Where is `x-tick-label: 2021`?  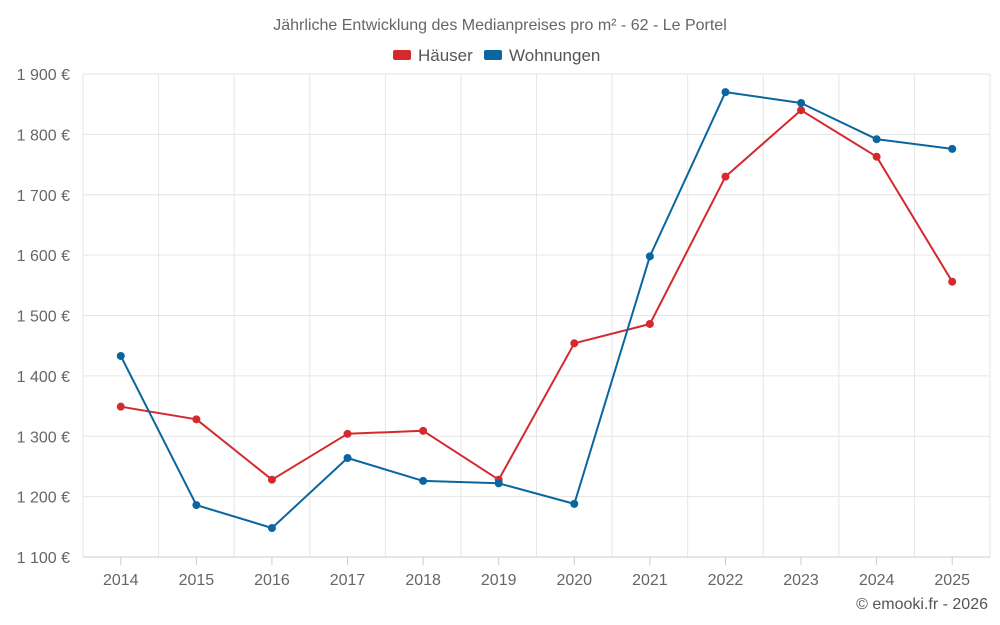
x-tick-label: 2021 is located at coordinates (650, 580).